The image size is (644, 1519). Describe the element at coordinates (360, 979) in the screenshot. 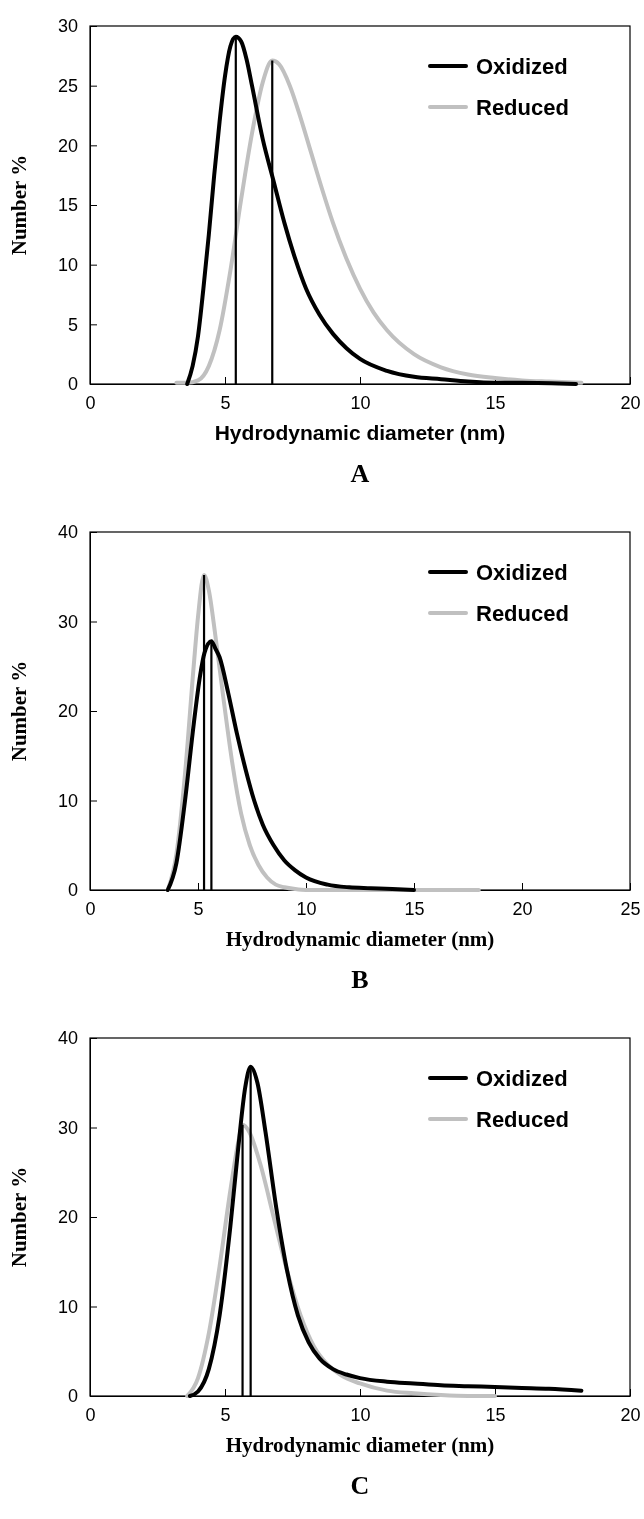

I see `text: B` at that location.